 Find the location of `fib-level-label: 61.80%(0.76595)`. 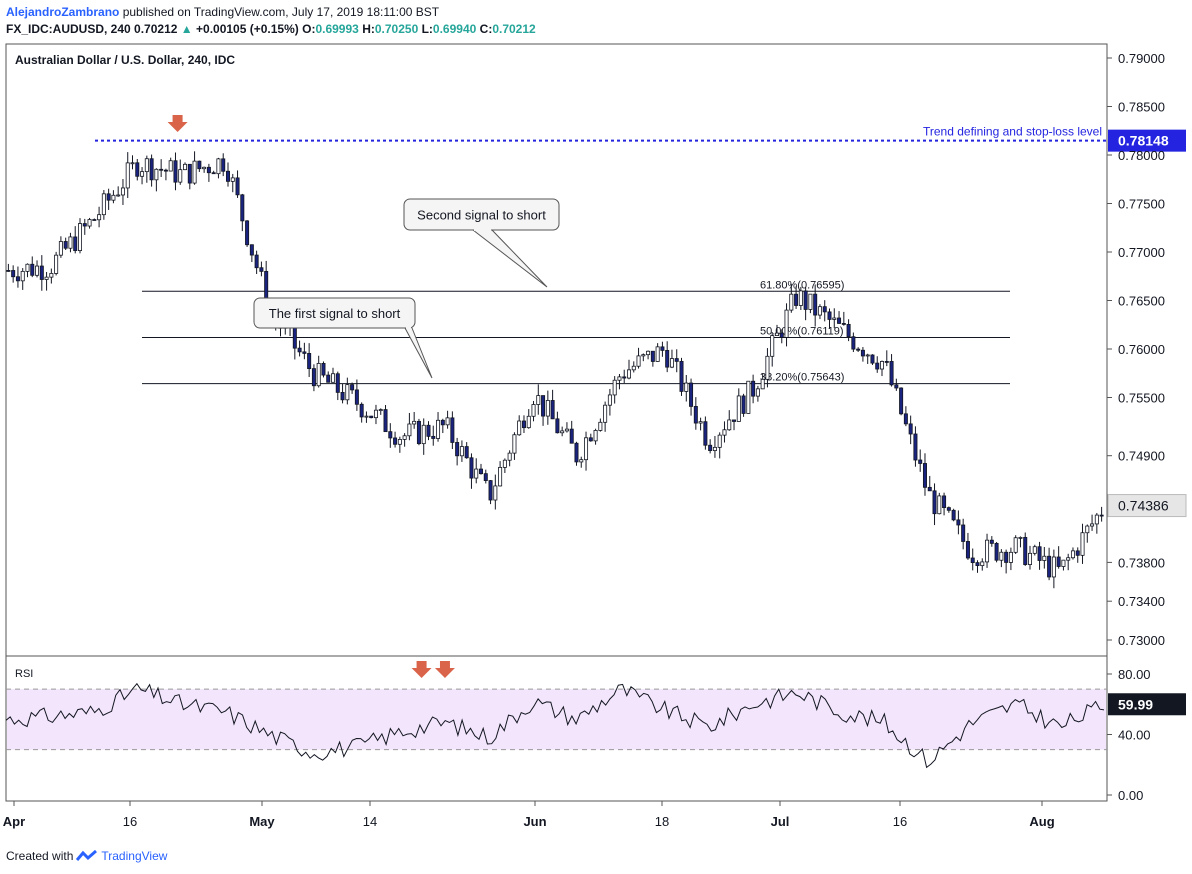

fib-level-label: 61.80%(0.76595) is located at coordinates (802, 285).